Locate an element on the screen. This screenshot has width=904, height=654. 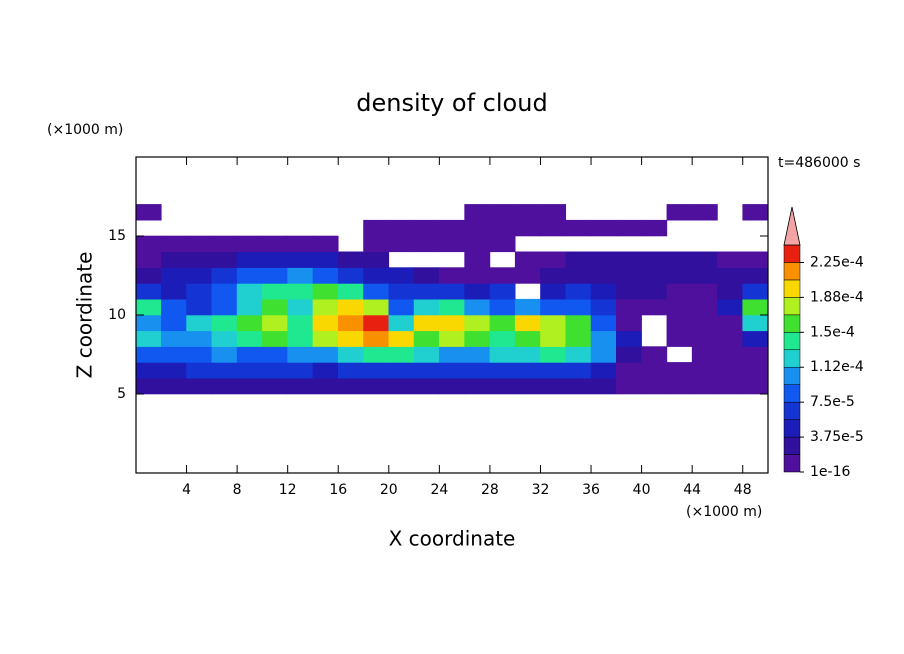
colorbar-tick-label: 1.88e-4 is located at coordinates (837, 297).